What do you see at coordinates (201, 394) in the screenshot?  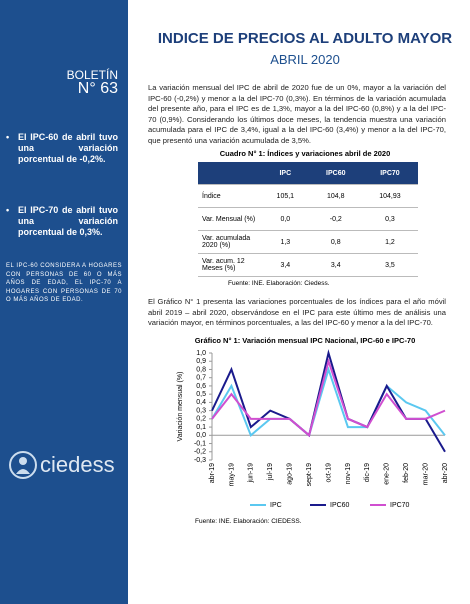 I see `y-tick-label: 0,5` at bounding box center [201, 394].